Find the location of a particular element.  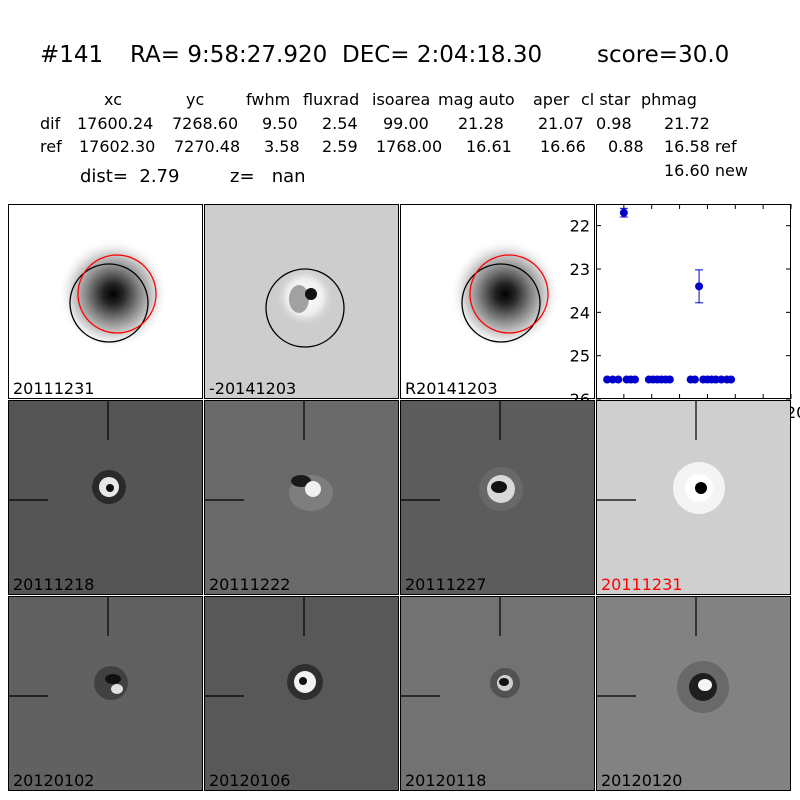

difference-image-panel: -20141203 is located at coordinates (301, 301).